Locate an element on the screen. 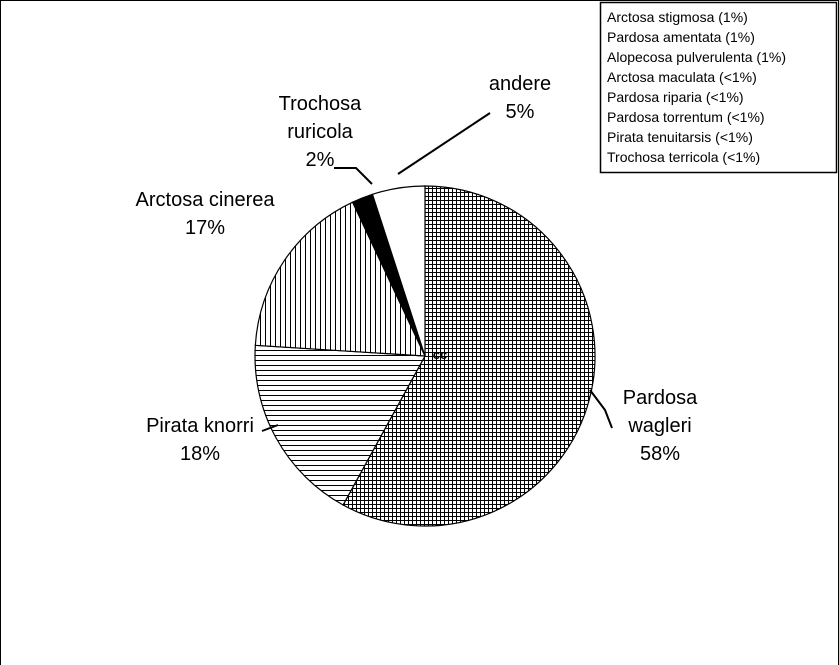  slice-value-label: 17% is located at coordinates (205, 228).